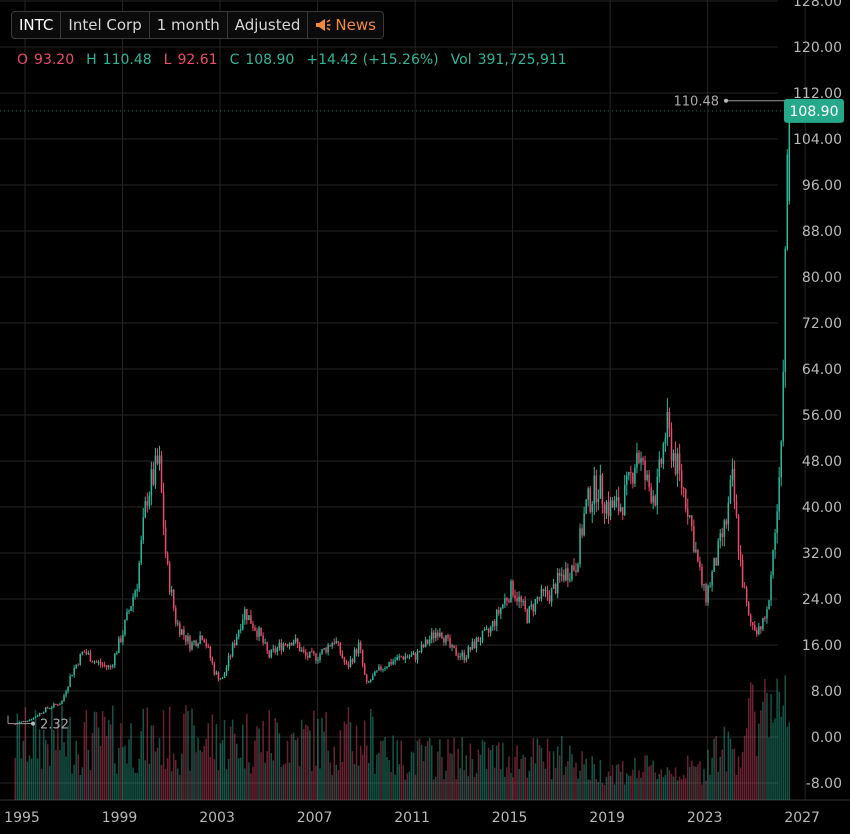  Describe the element at coordinates (105, 25) in the screenshot. I see `company-name-button: Intel Corp` at that location.